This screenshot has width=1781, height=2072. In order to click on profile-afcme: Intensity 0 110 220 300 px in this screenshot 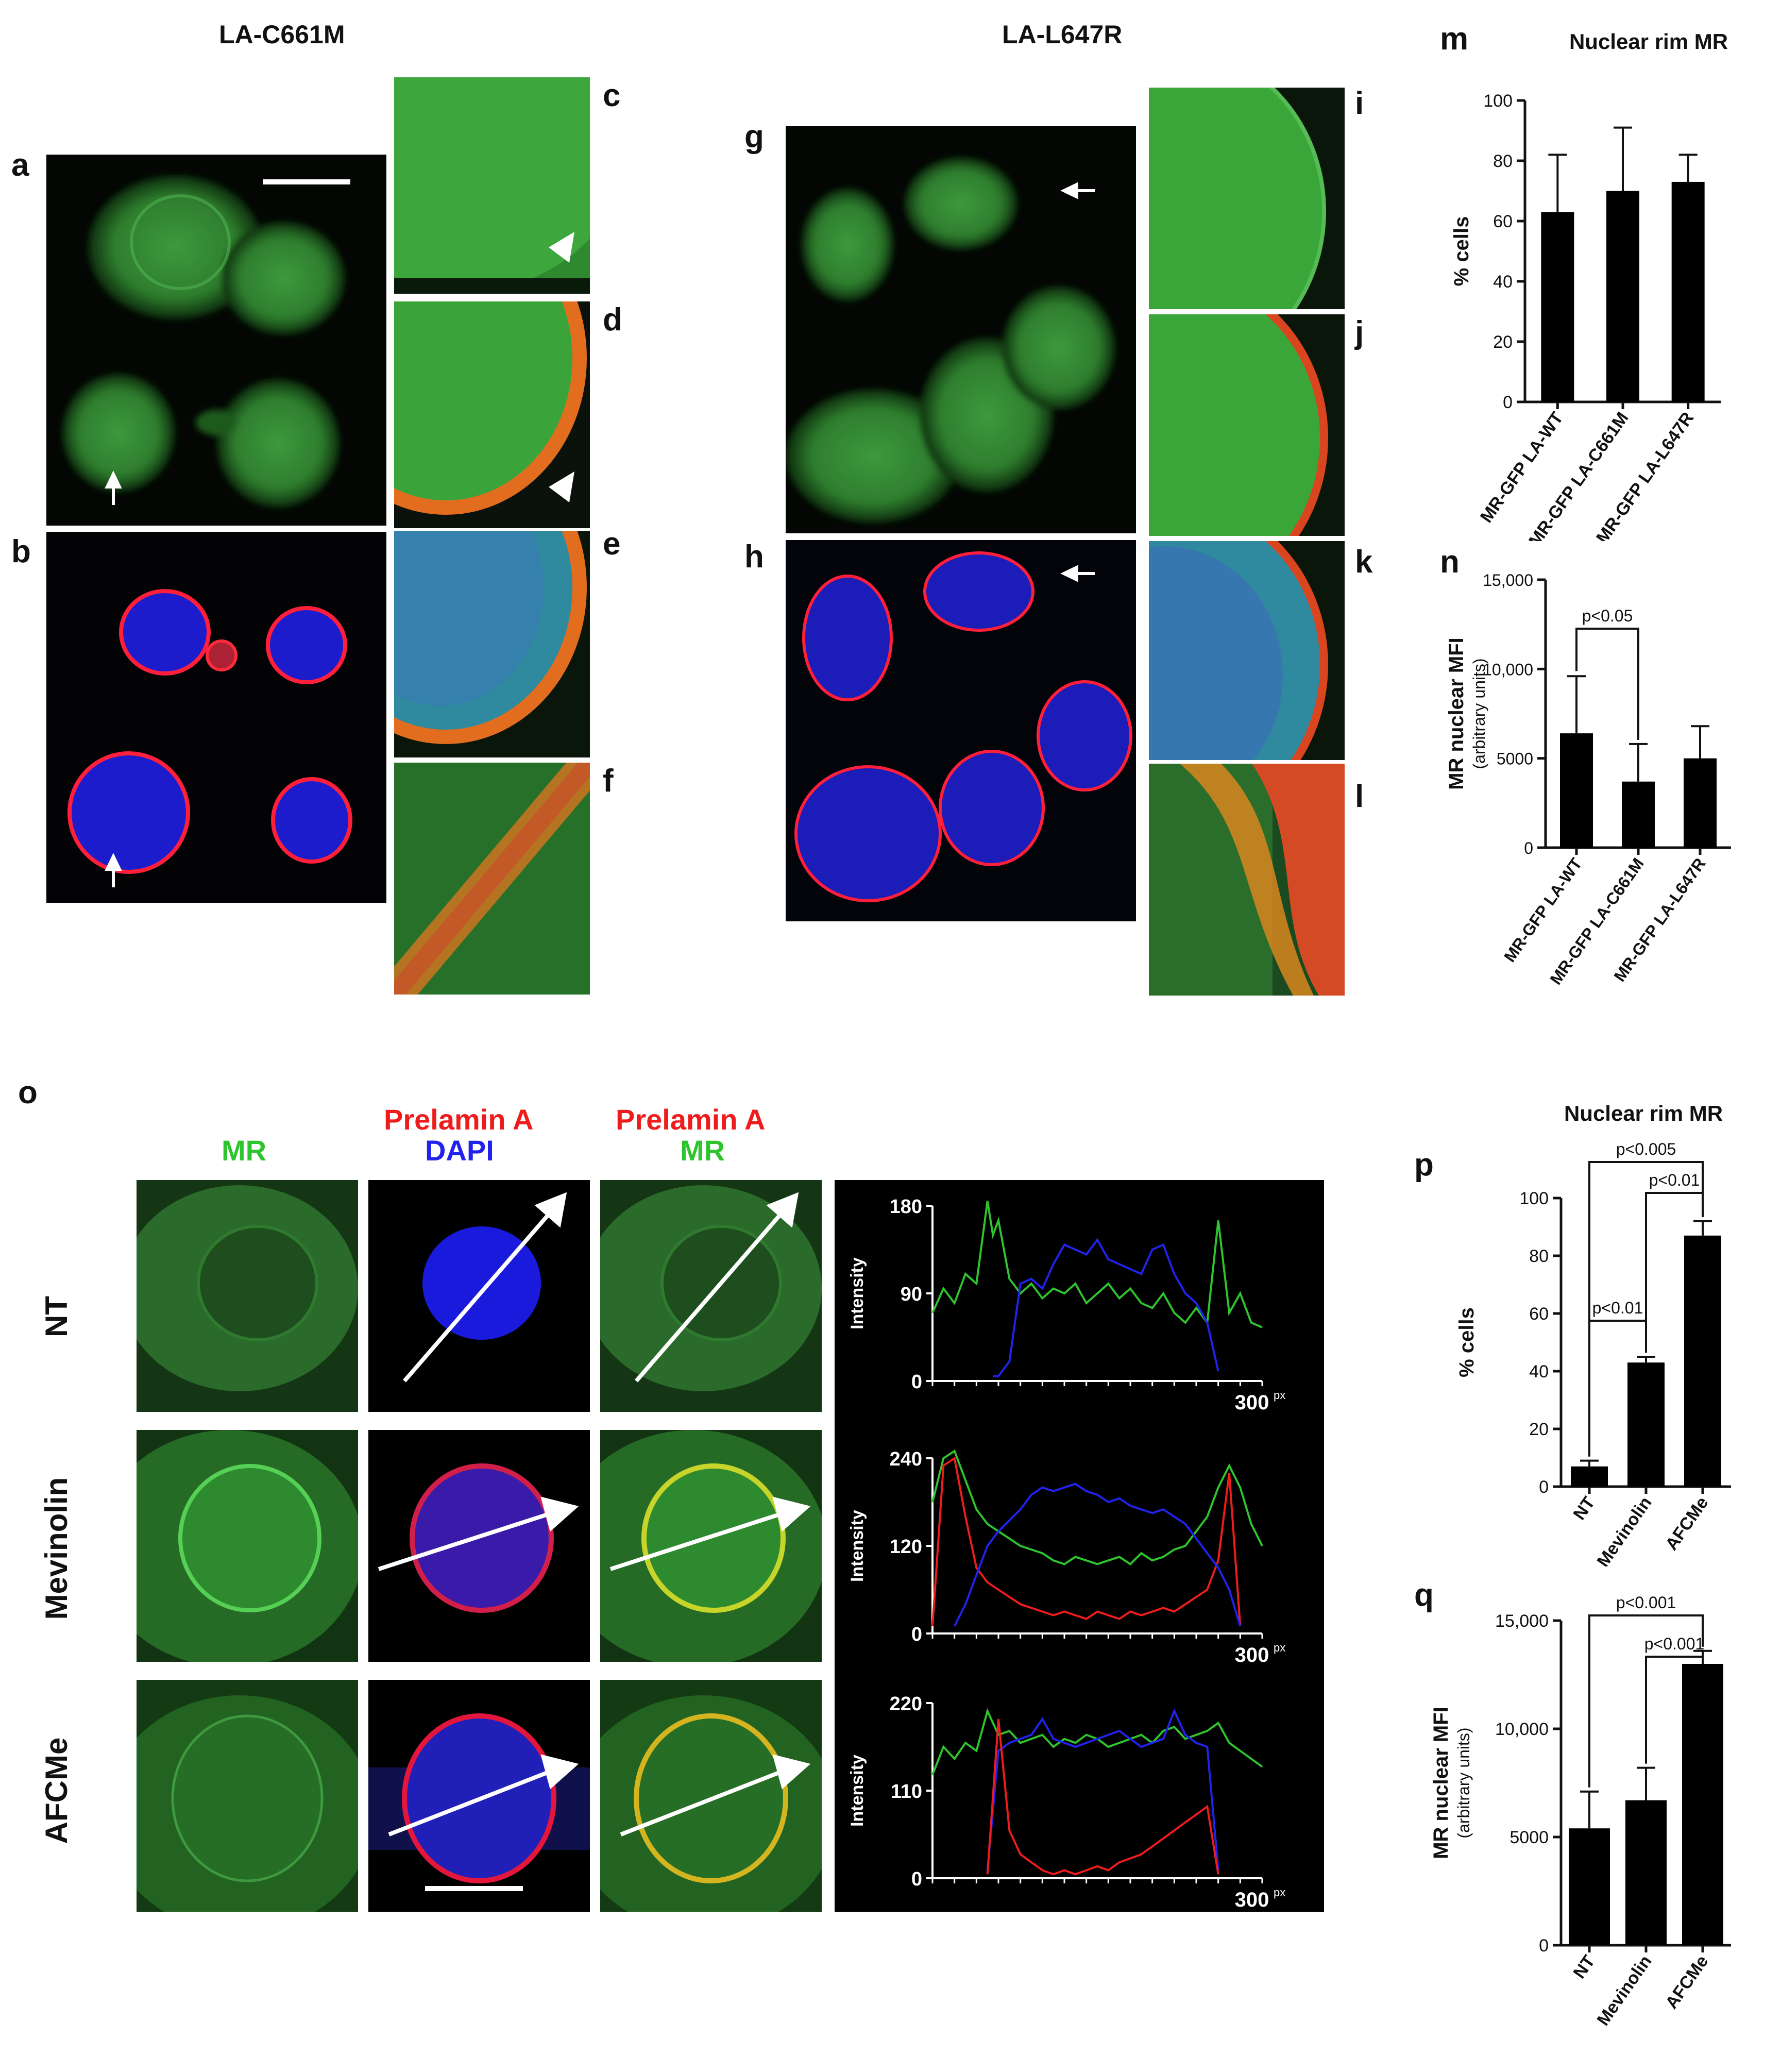, I will do `click(1066, 1802)`.